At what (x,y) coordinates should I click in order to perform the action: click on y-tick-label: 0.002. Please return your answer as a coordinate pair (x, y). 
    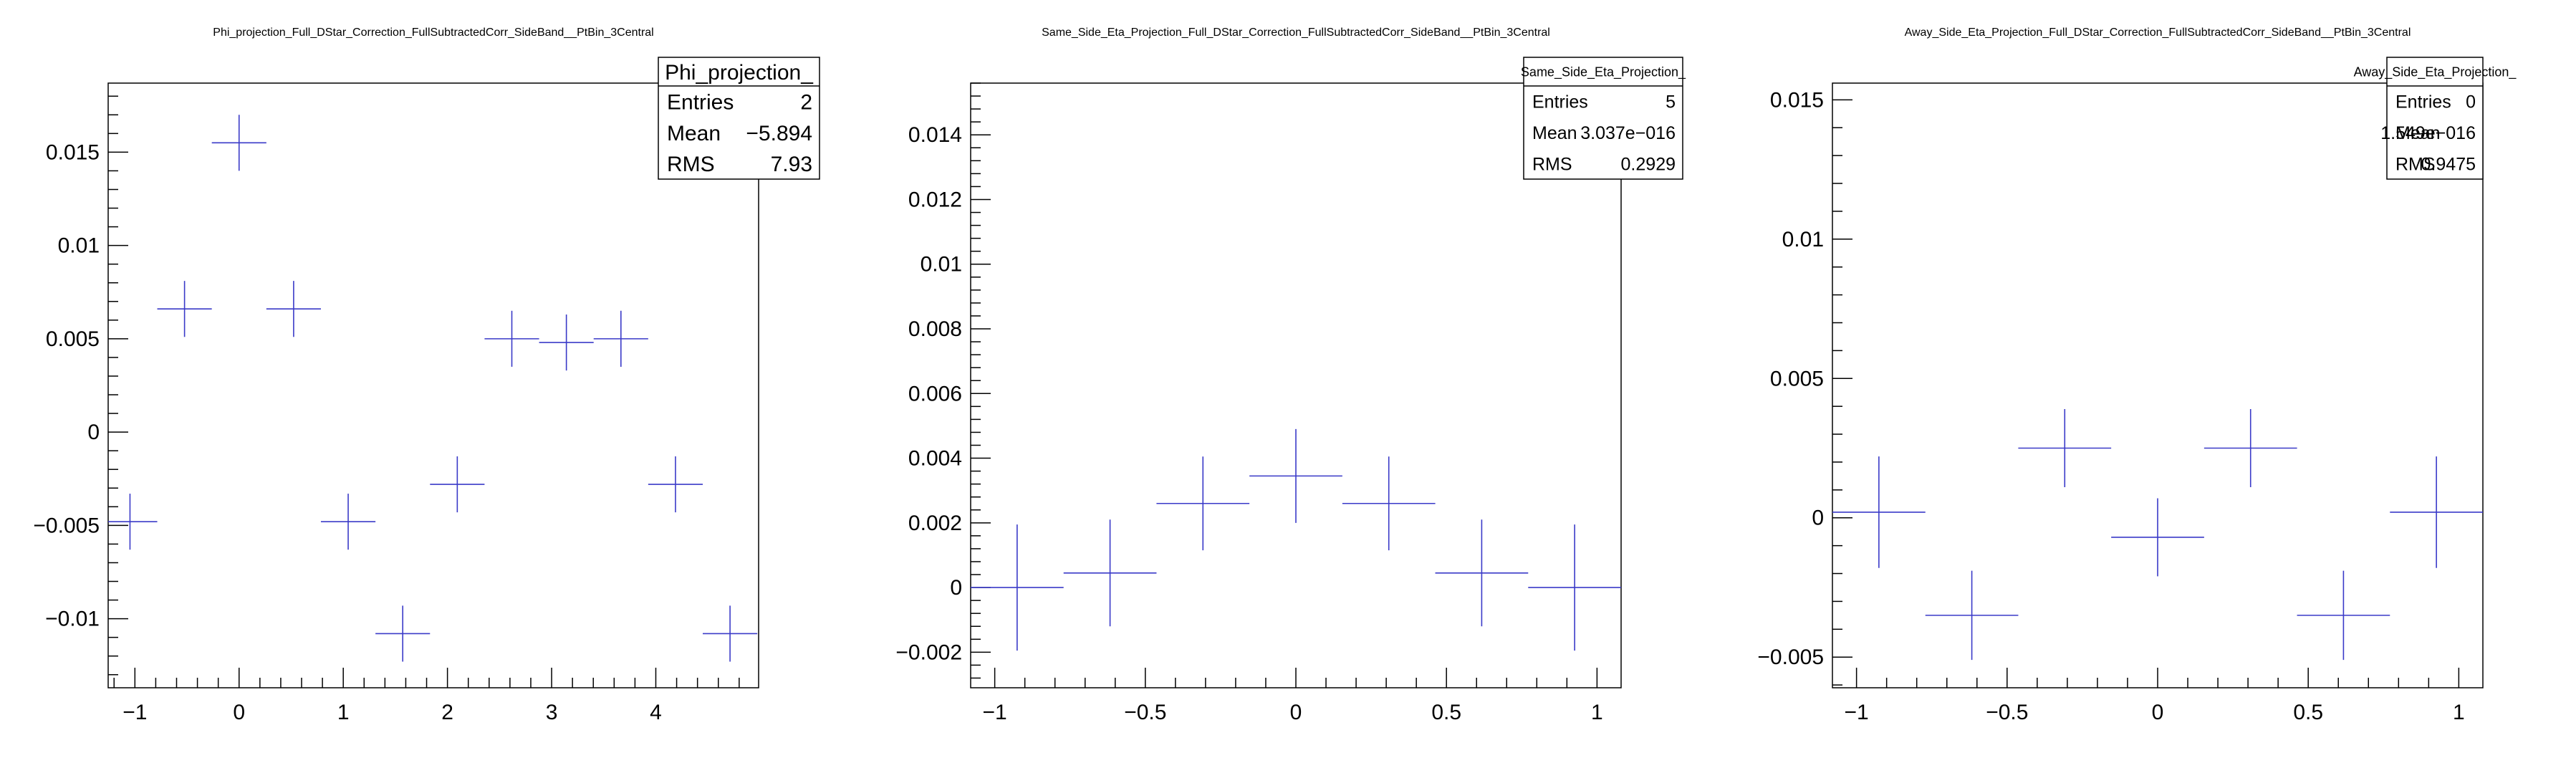
    Looking at the image, I should click on (935, 523).